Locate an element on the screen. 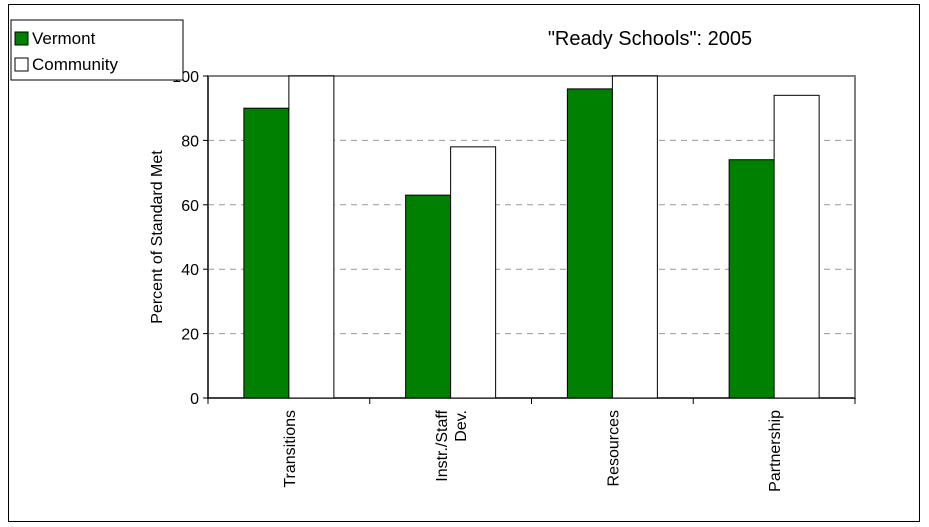 The height and width of the screenshot is (527, 929). legend-label-community: Community is located at coordinates (75, 64).